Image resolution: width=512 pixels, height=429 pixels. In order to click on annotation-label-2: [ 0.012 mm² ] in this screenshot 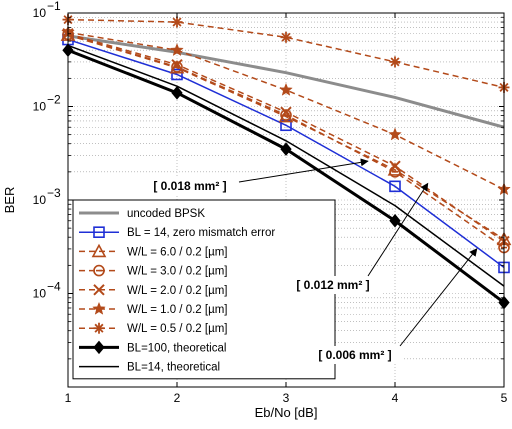, I will do `click(332, 285)`.